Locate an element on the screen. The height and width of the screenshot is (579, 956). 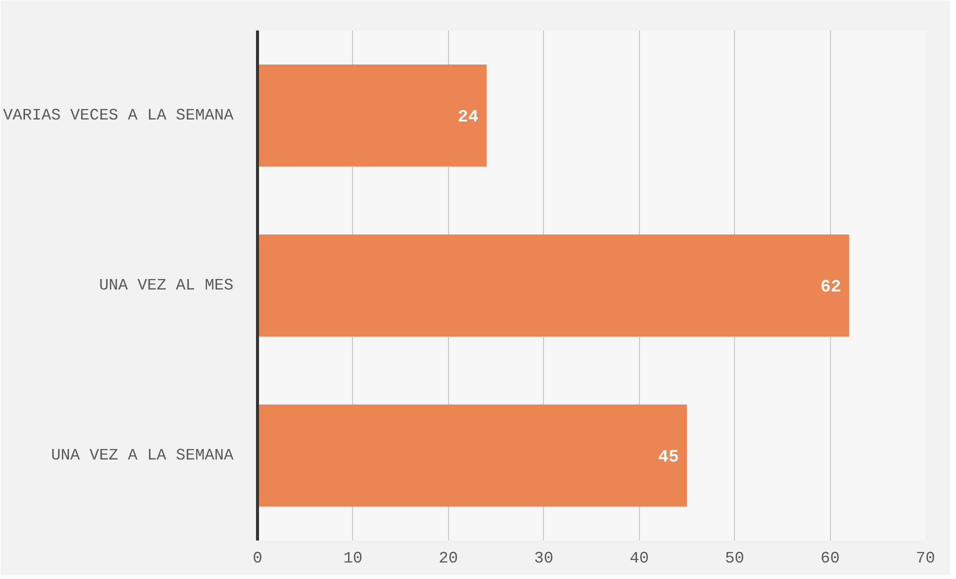
x-tick-label: 40 is located at coordinates (639, 559).